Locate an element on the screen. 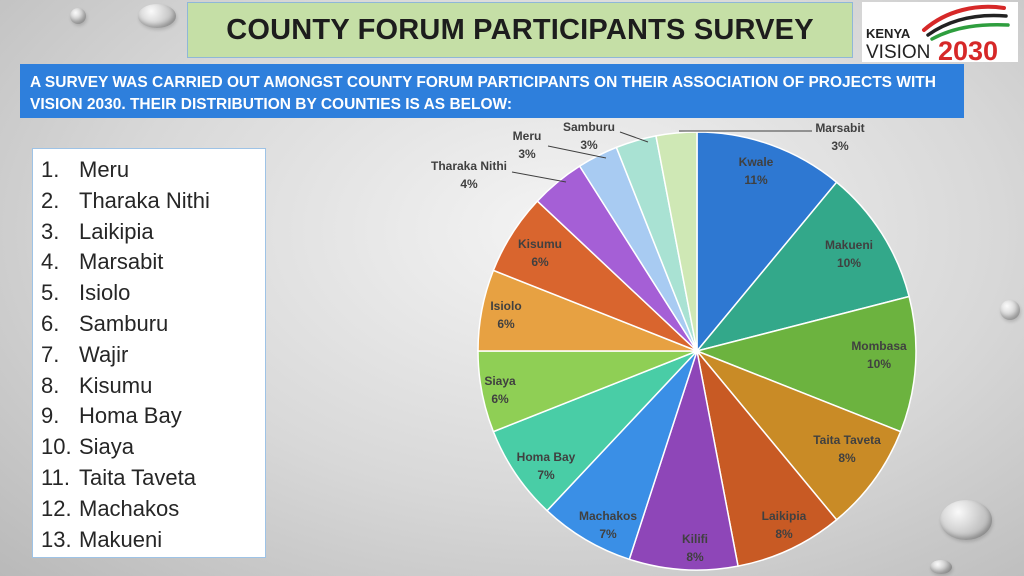 This screenshot has width=1024, height=576. slice-label: Mombasa is located at coordinates (879, 346).